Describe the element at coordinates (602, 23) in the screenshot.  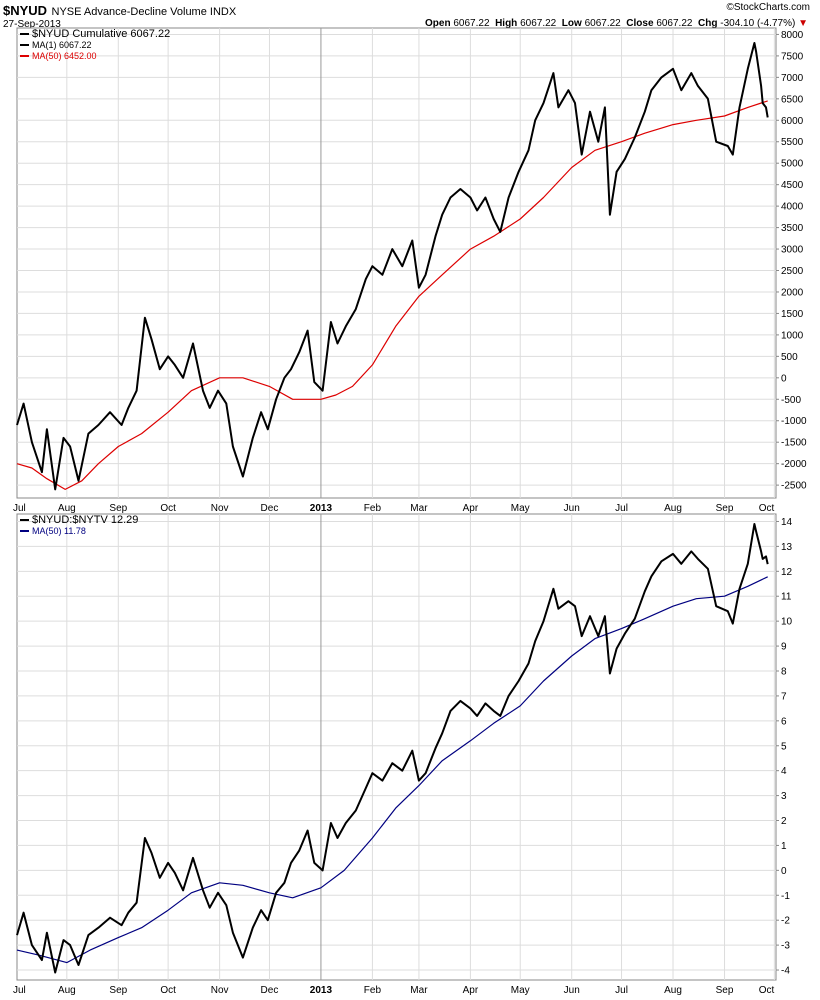
I see `low-value: 6067.22` at that location.